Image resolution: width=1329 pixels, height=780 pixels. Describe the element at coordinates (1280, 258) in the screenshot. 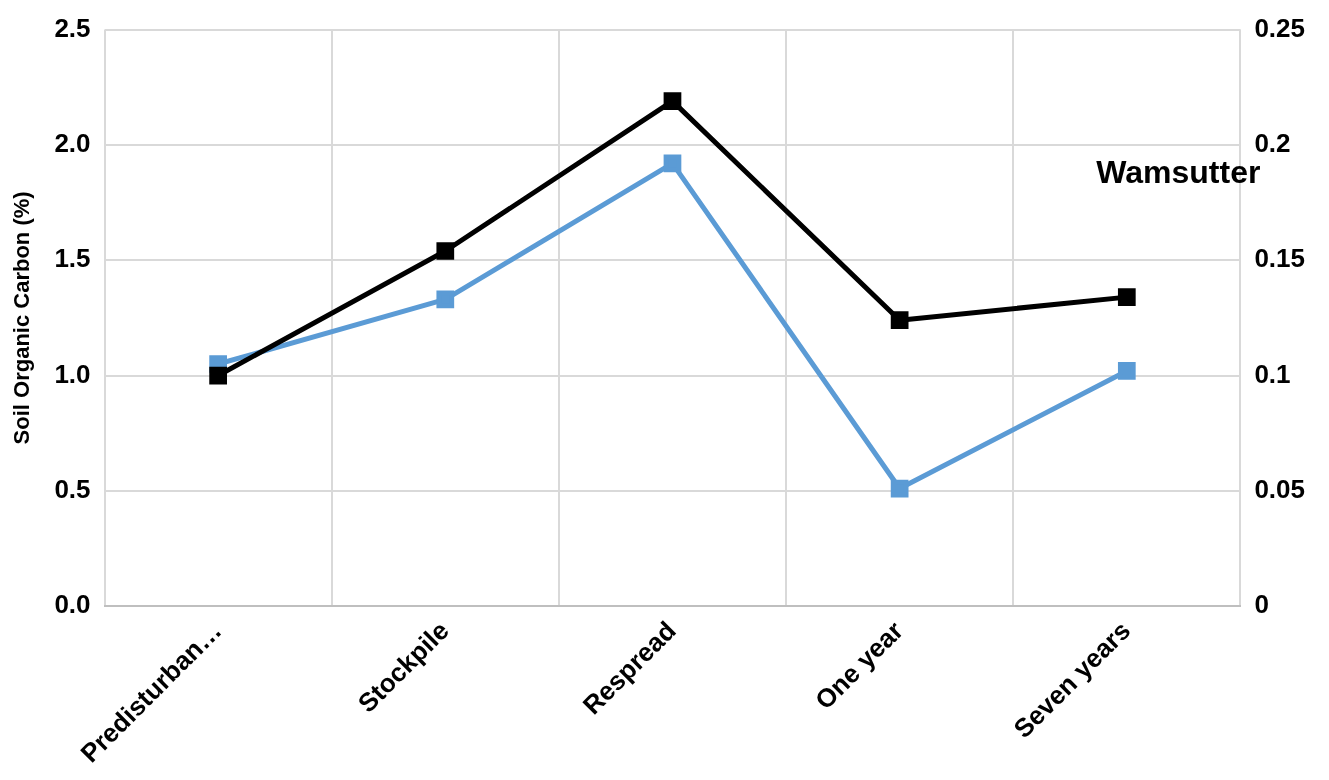

I see `y2-tick-label: 0.15` at that location.